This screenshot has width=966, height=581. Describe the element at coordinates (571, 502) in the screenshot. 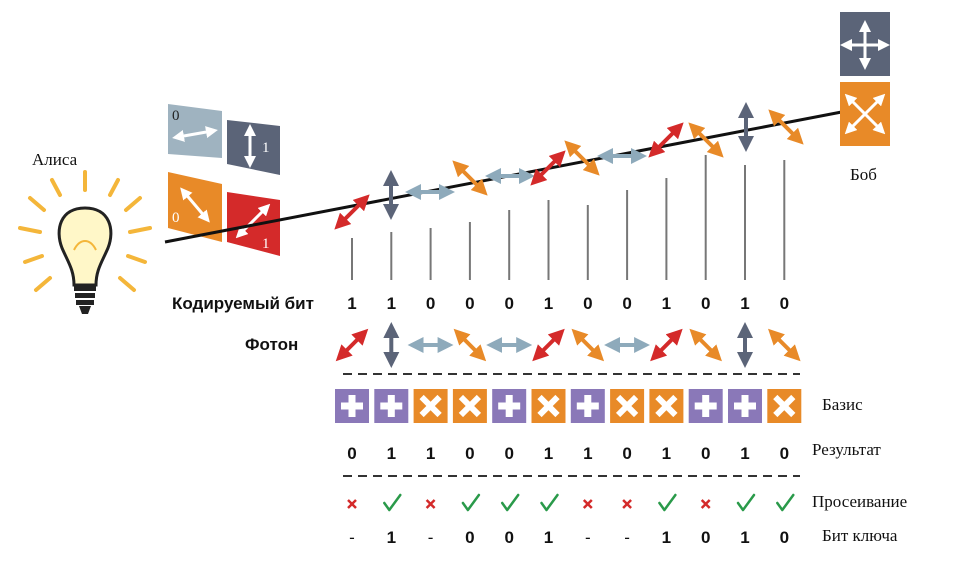

I see `sifting-row` at that location.